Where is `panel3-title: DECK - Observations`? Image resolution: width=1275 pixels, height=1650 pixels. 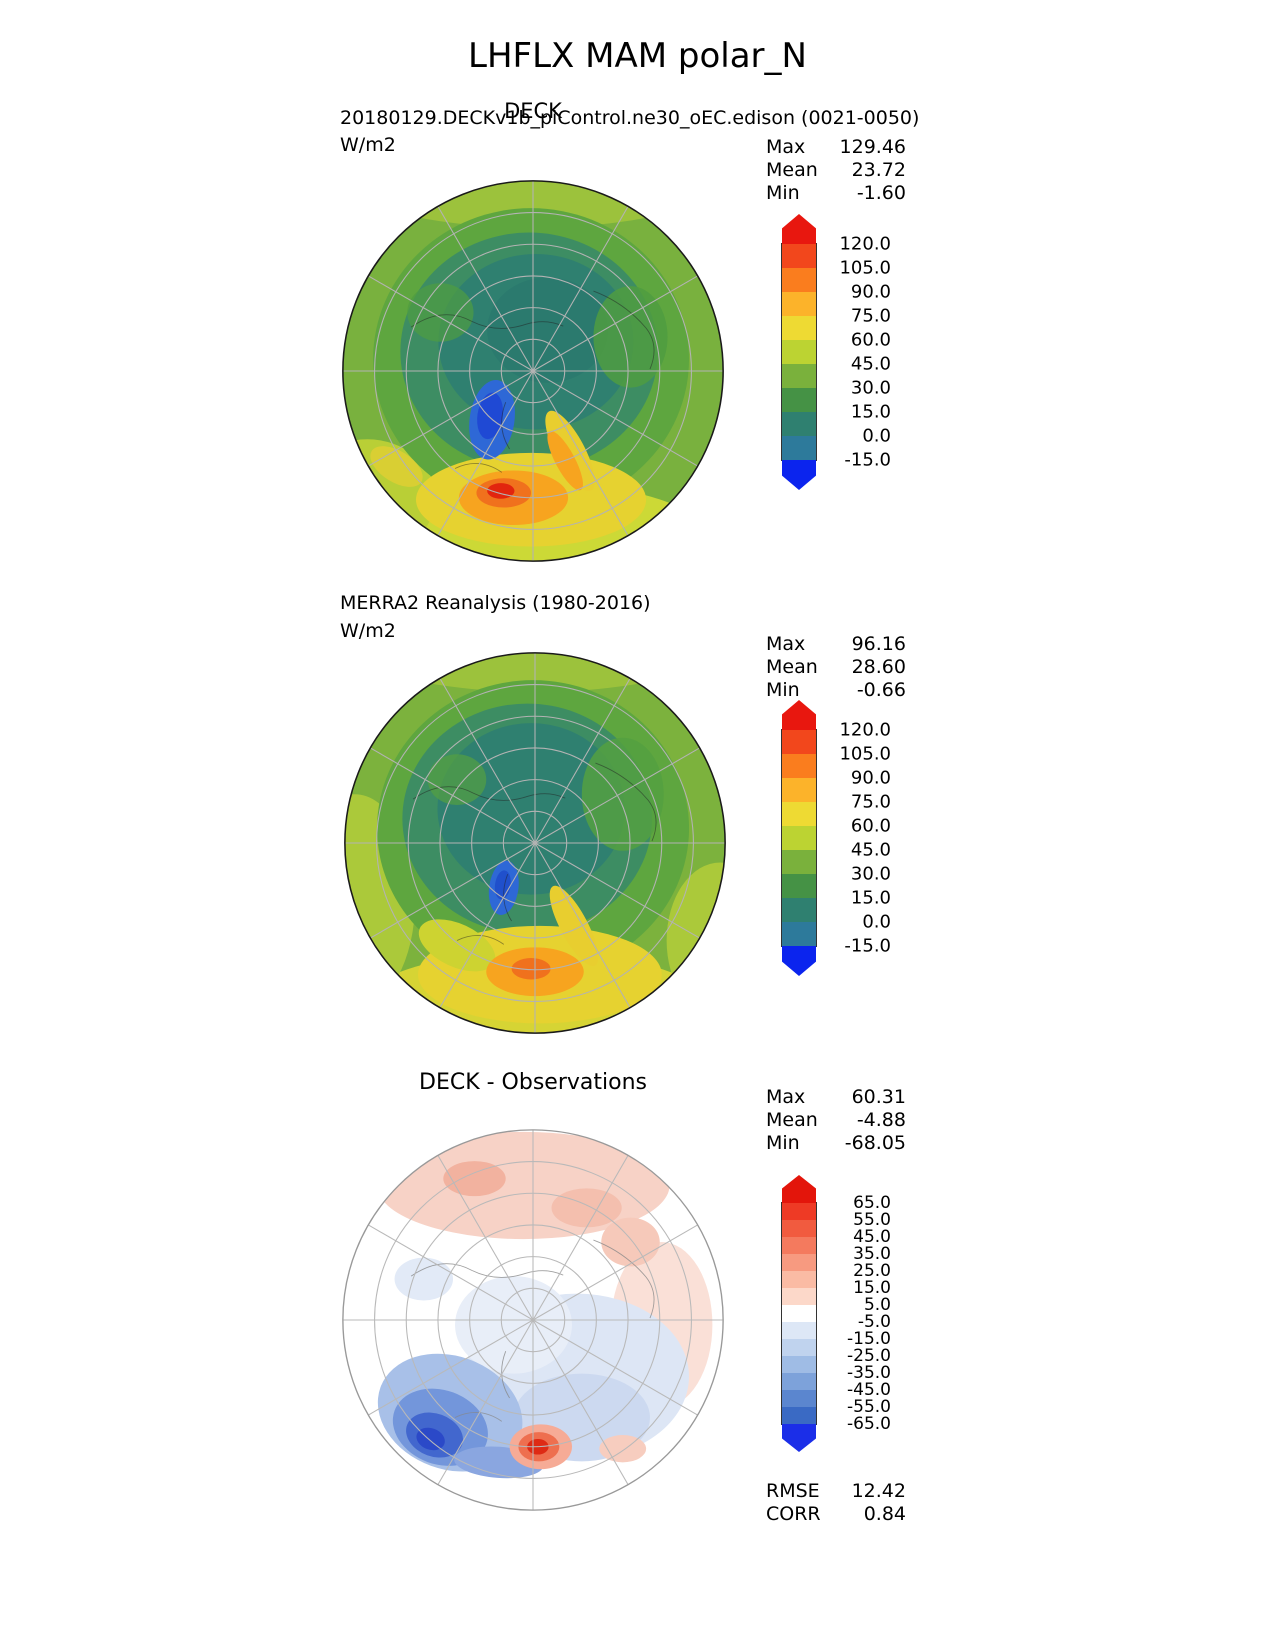
panel3-title: DECK - Observations is located at coordinates (533, 1082).